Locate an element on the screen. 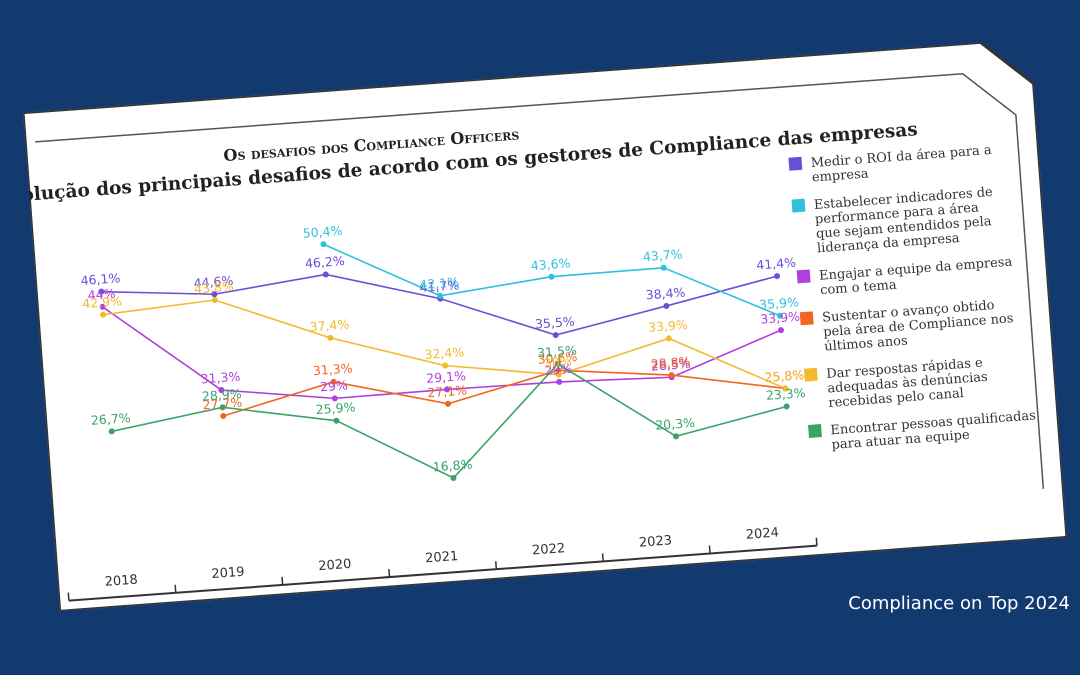 The width and height of the screenshot is (1080, 675). data-point-encontrar-pessoas-qualificad-2023 is located at coordinates (676, 436).